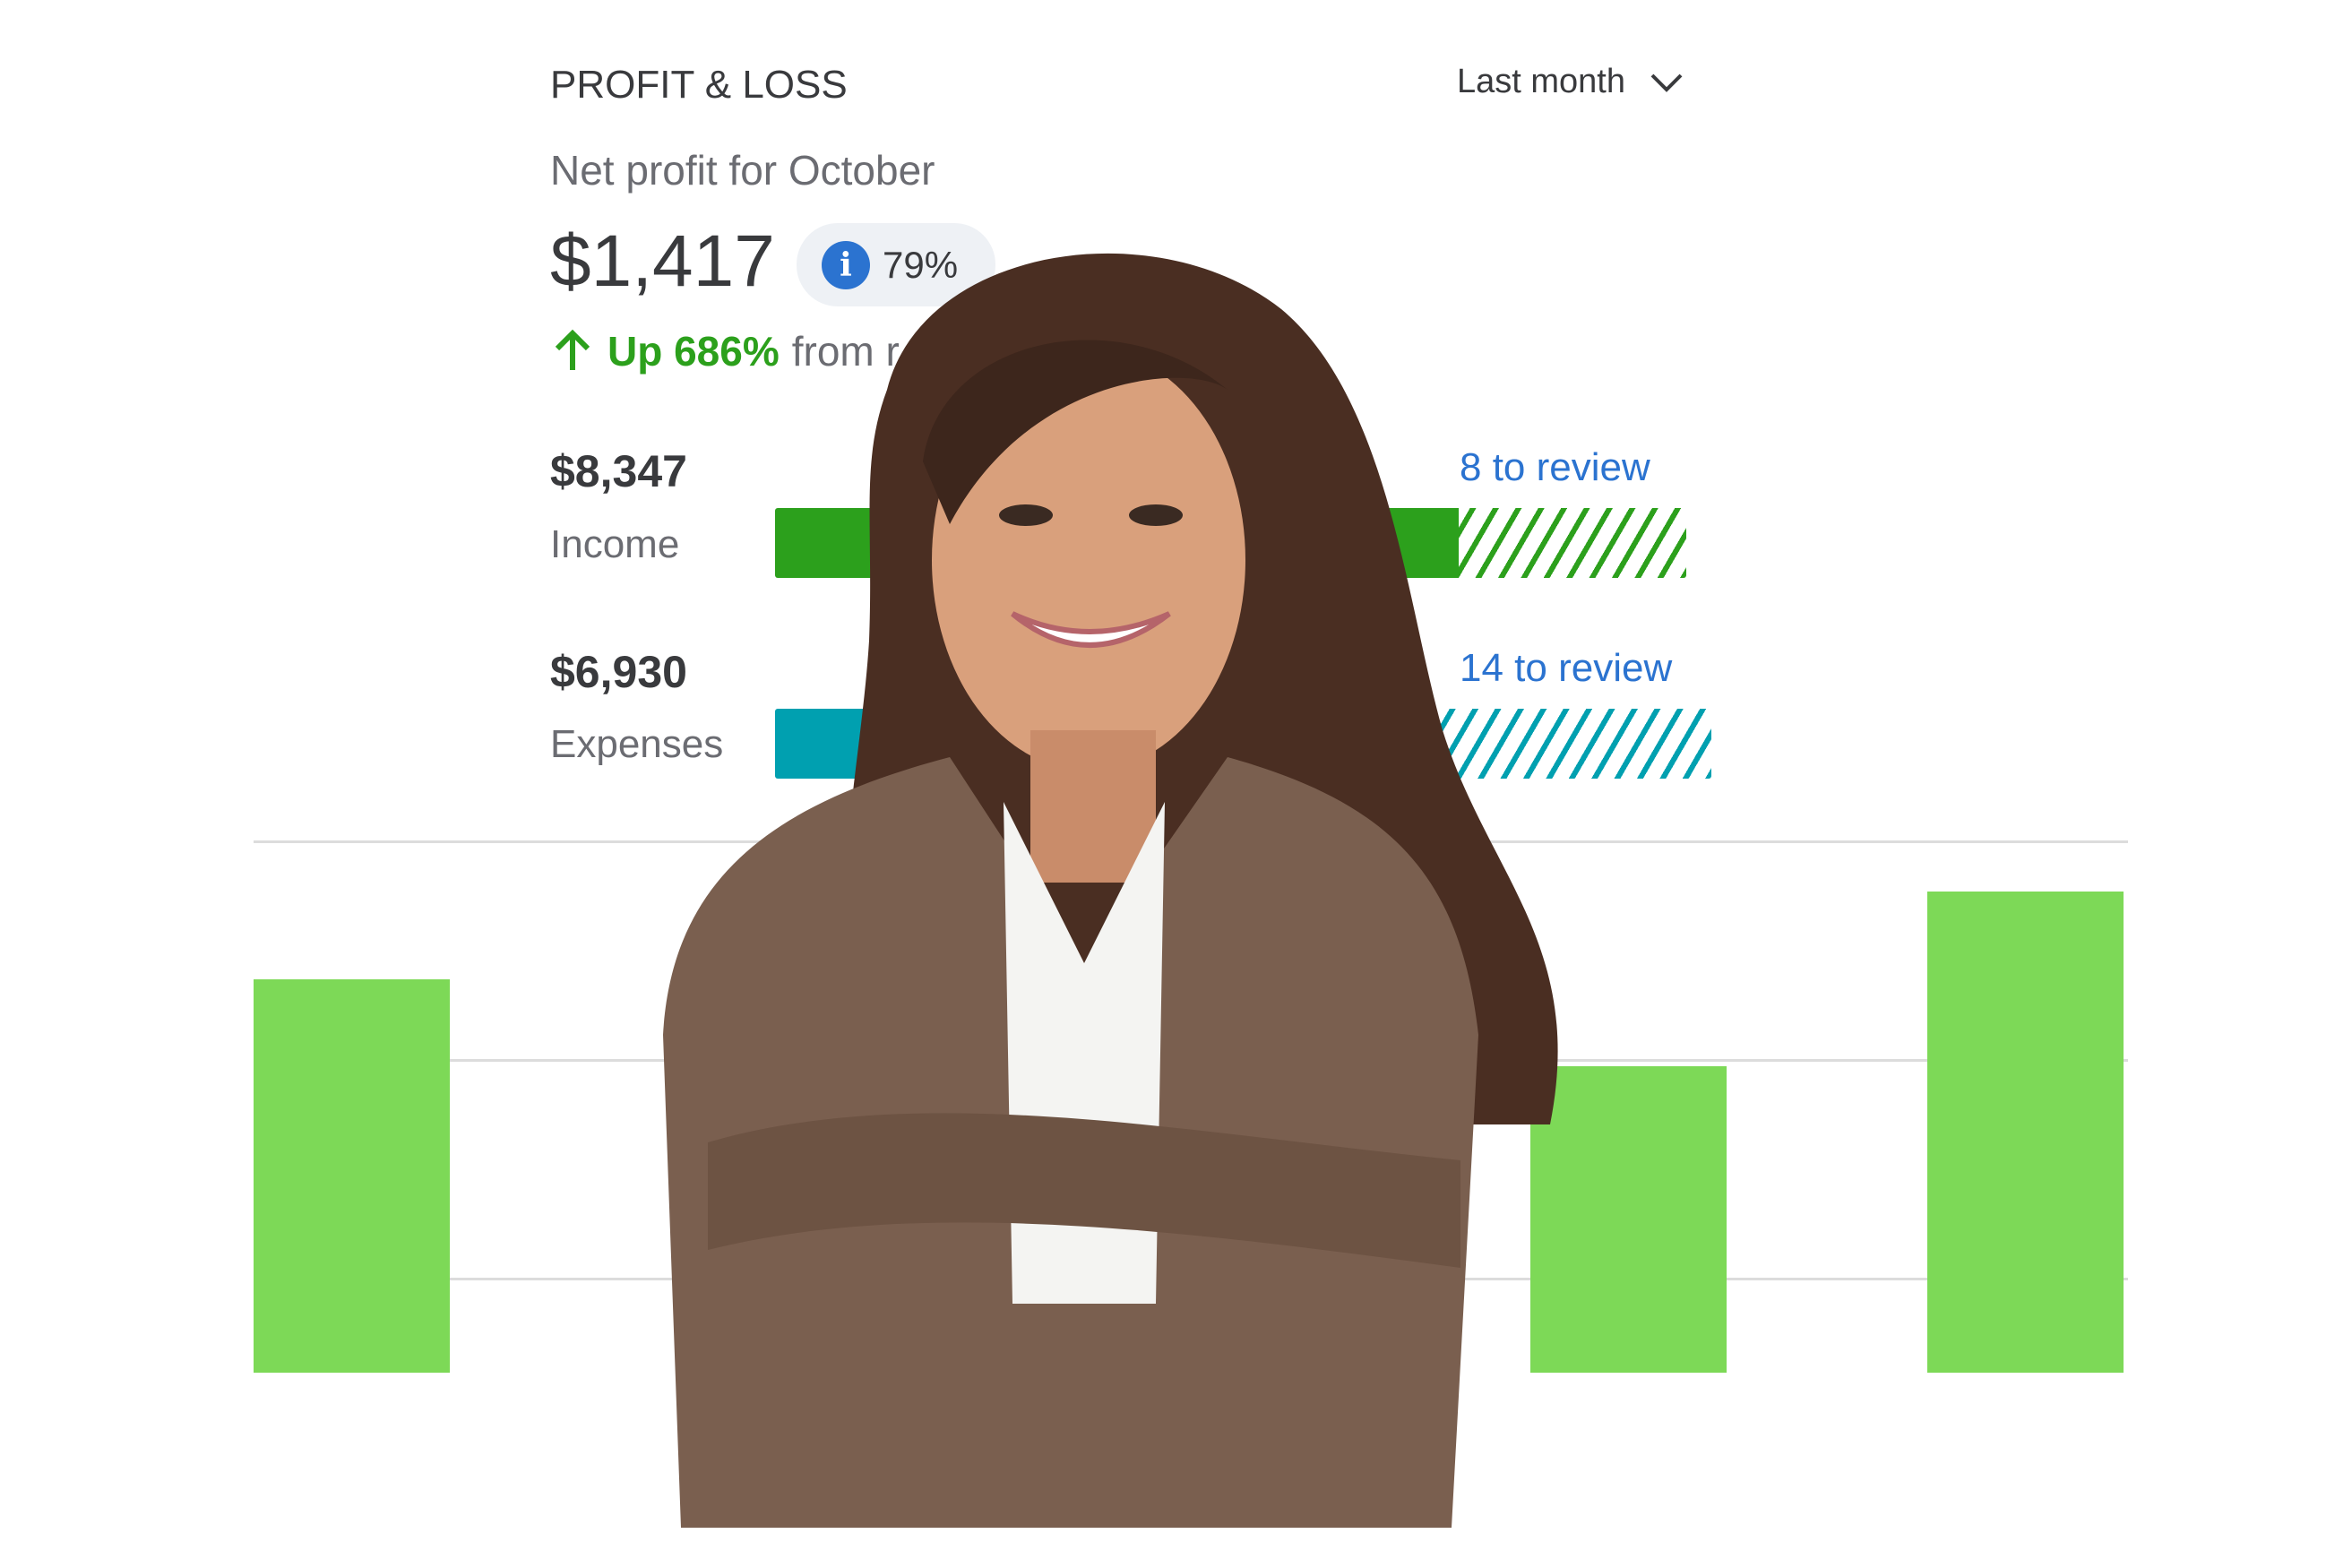  I want to click on expenses-label: Expenses, so click(637, 744).